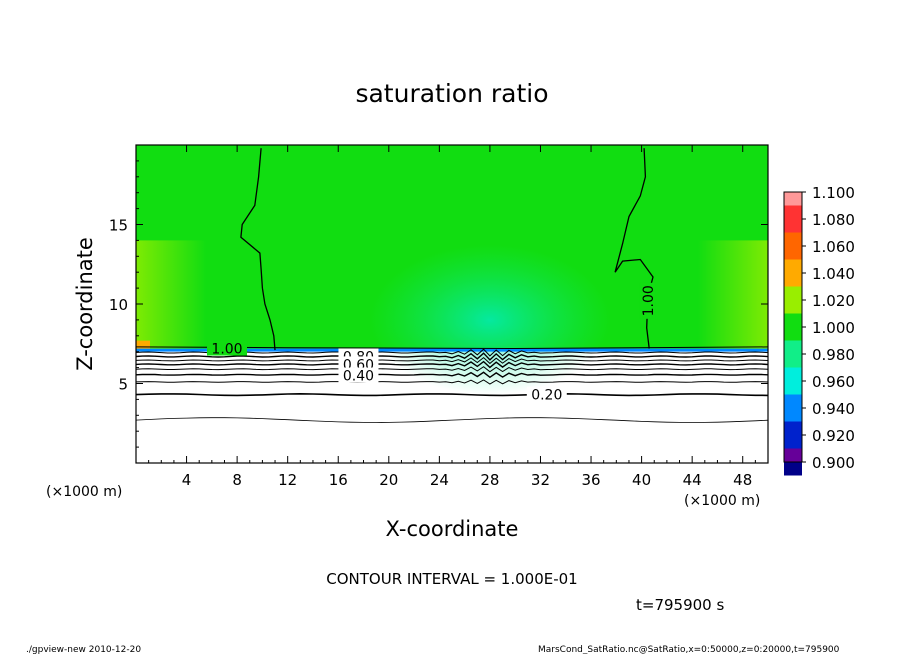 The width and height of the screenshot is (904, 654). What do you see at coordinates (118, 305) in the screenshot?
I see `y-tick-label: 10` at bounding box center [118, 305].